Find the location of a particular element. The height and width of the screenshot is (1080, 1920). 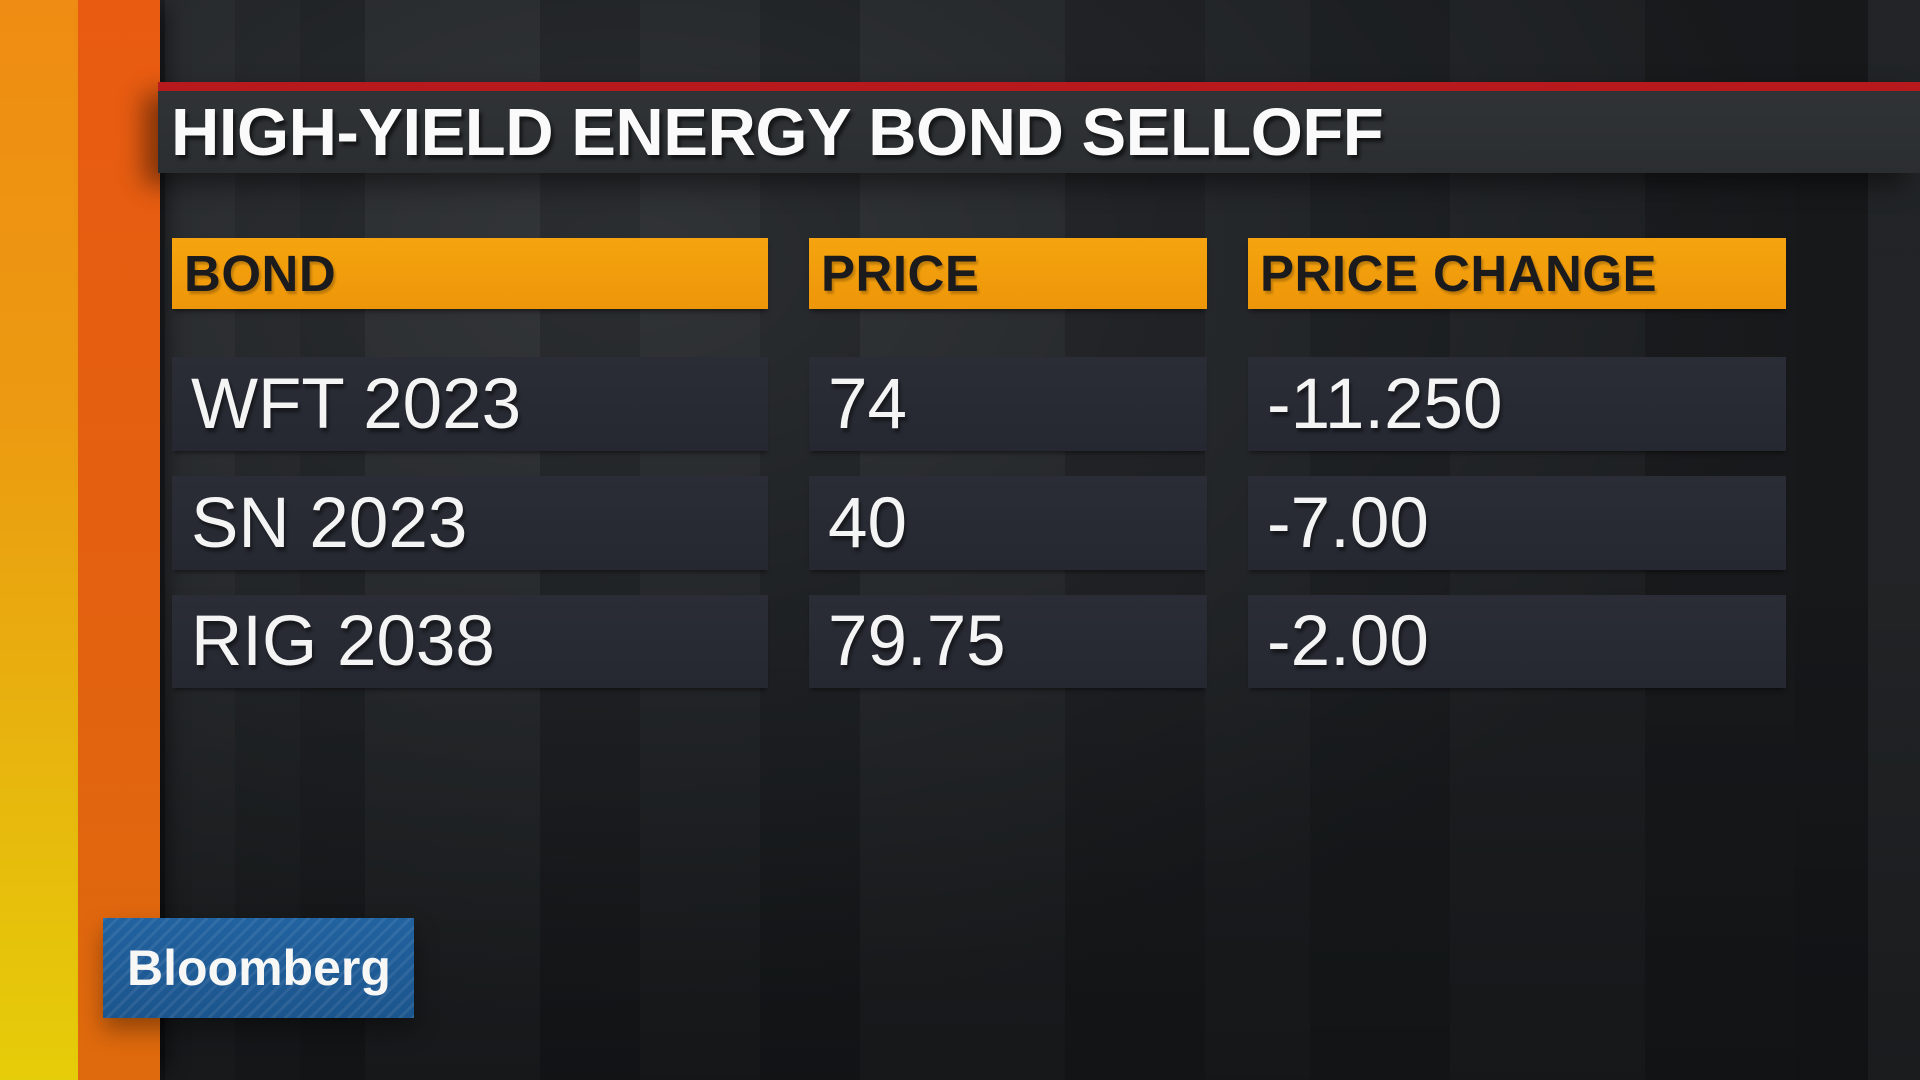

table-cell-price: 79.75 is located at coordinates (1008, 641).